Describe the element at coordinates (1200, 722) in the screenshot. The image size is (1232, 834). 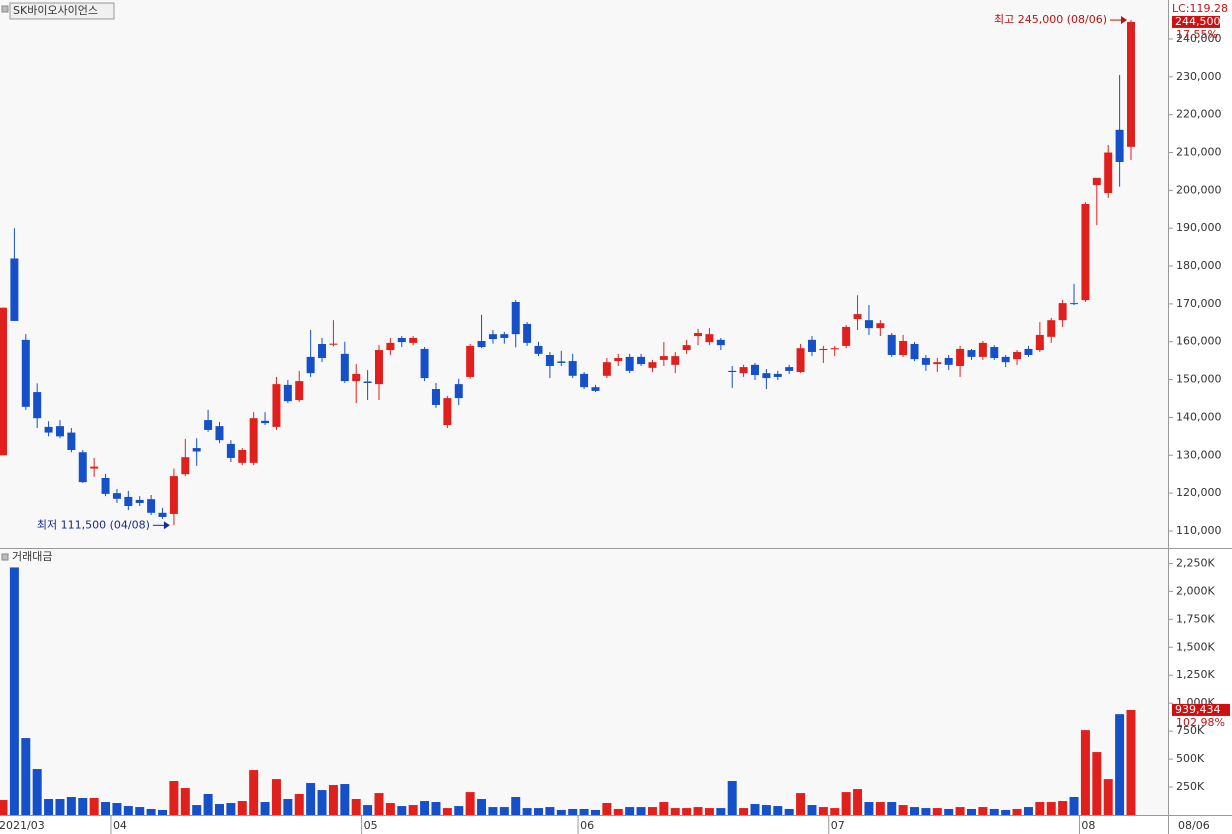
I see `change-label: 102.98%` at that location.